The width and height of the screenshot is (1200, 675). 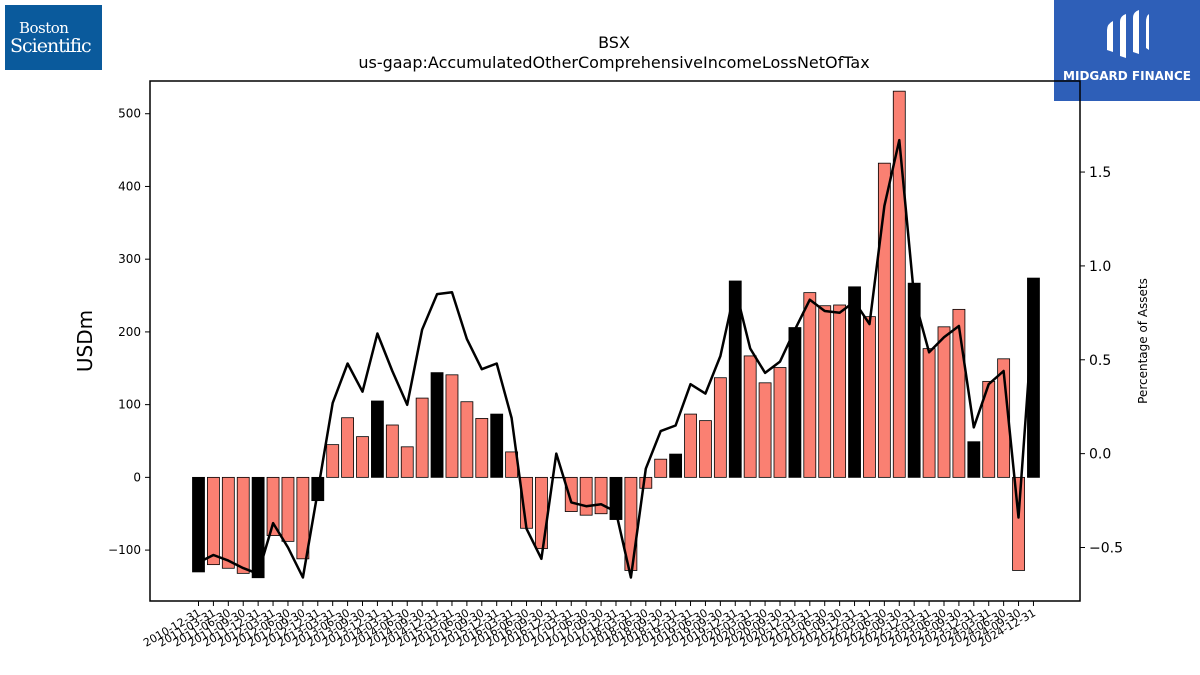 What do you see at coordinates (129, 186) in the screenshot?
I see `y-tick-label: 400` at bounding box center [129, 186].